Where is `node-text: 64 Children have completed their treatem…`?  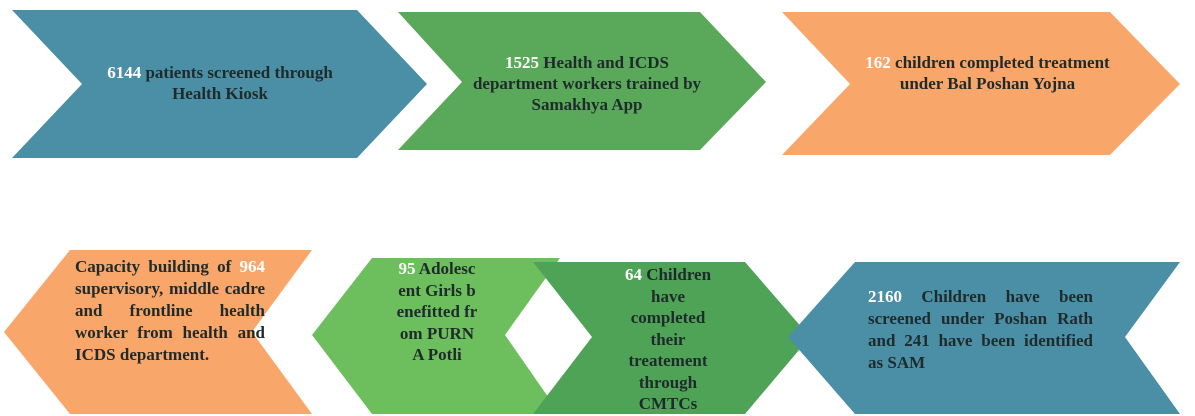 node-text: 64 Children have completed their treatem… is located at coordinates (668, 339).